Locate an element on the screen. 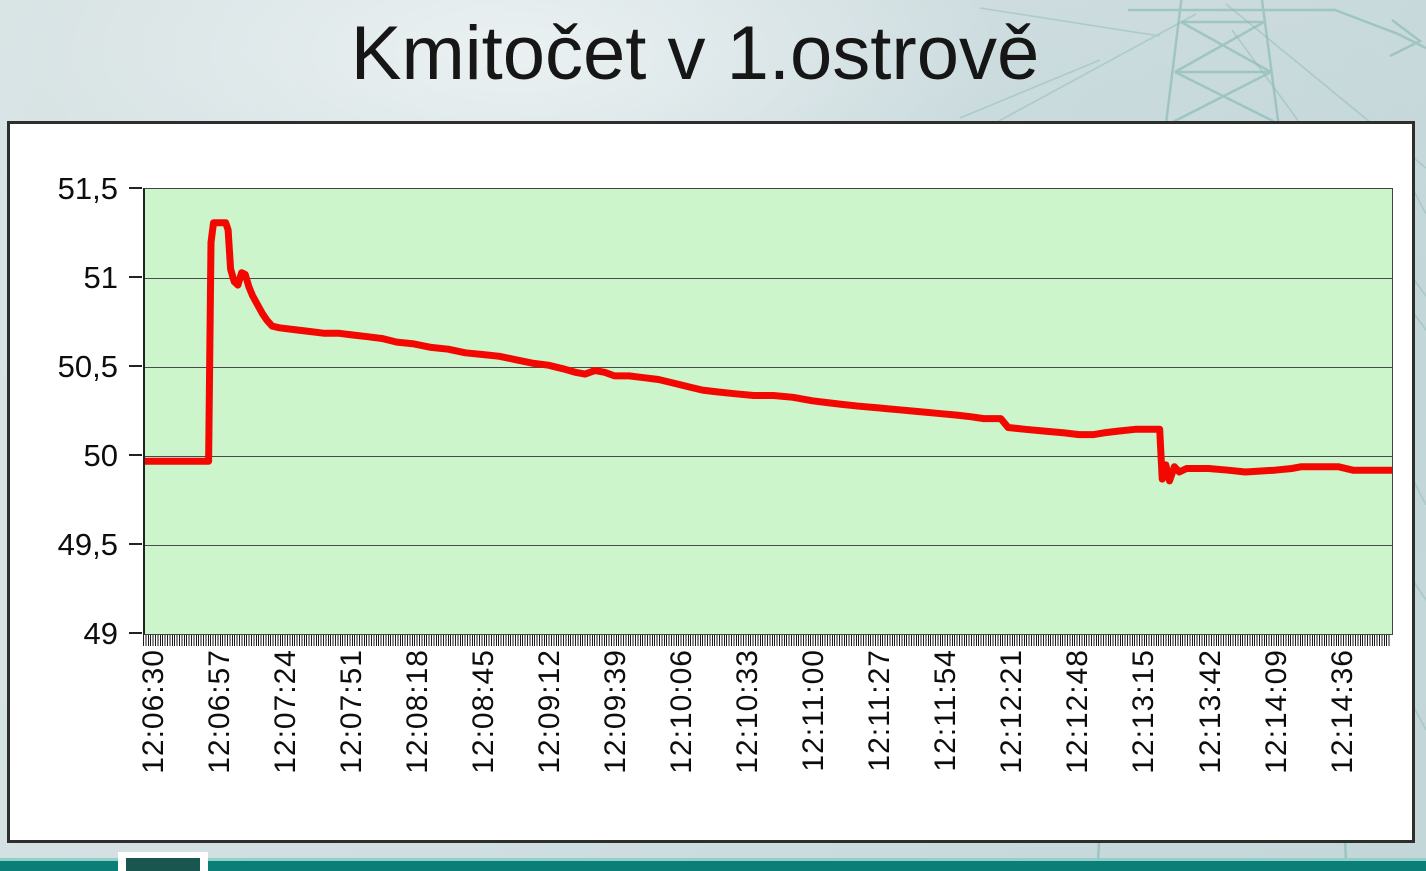 The height and width of the screenshot is (871, 1426). x-axis-label-12:11:54: 12:11:54 is located at coordinates (946, 710).